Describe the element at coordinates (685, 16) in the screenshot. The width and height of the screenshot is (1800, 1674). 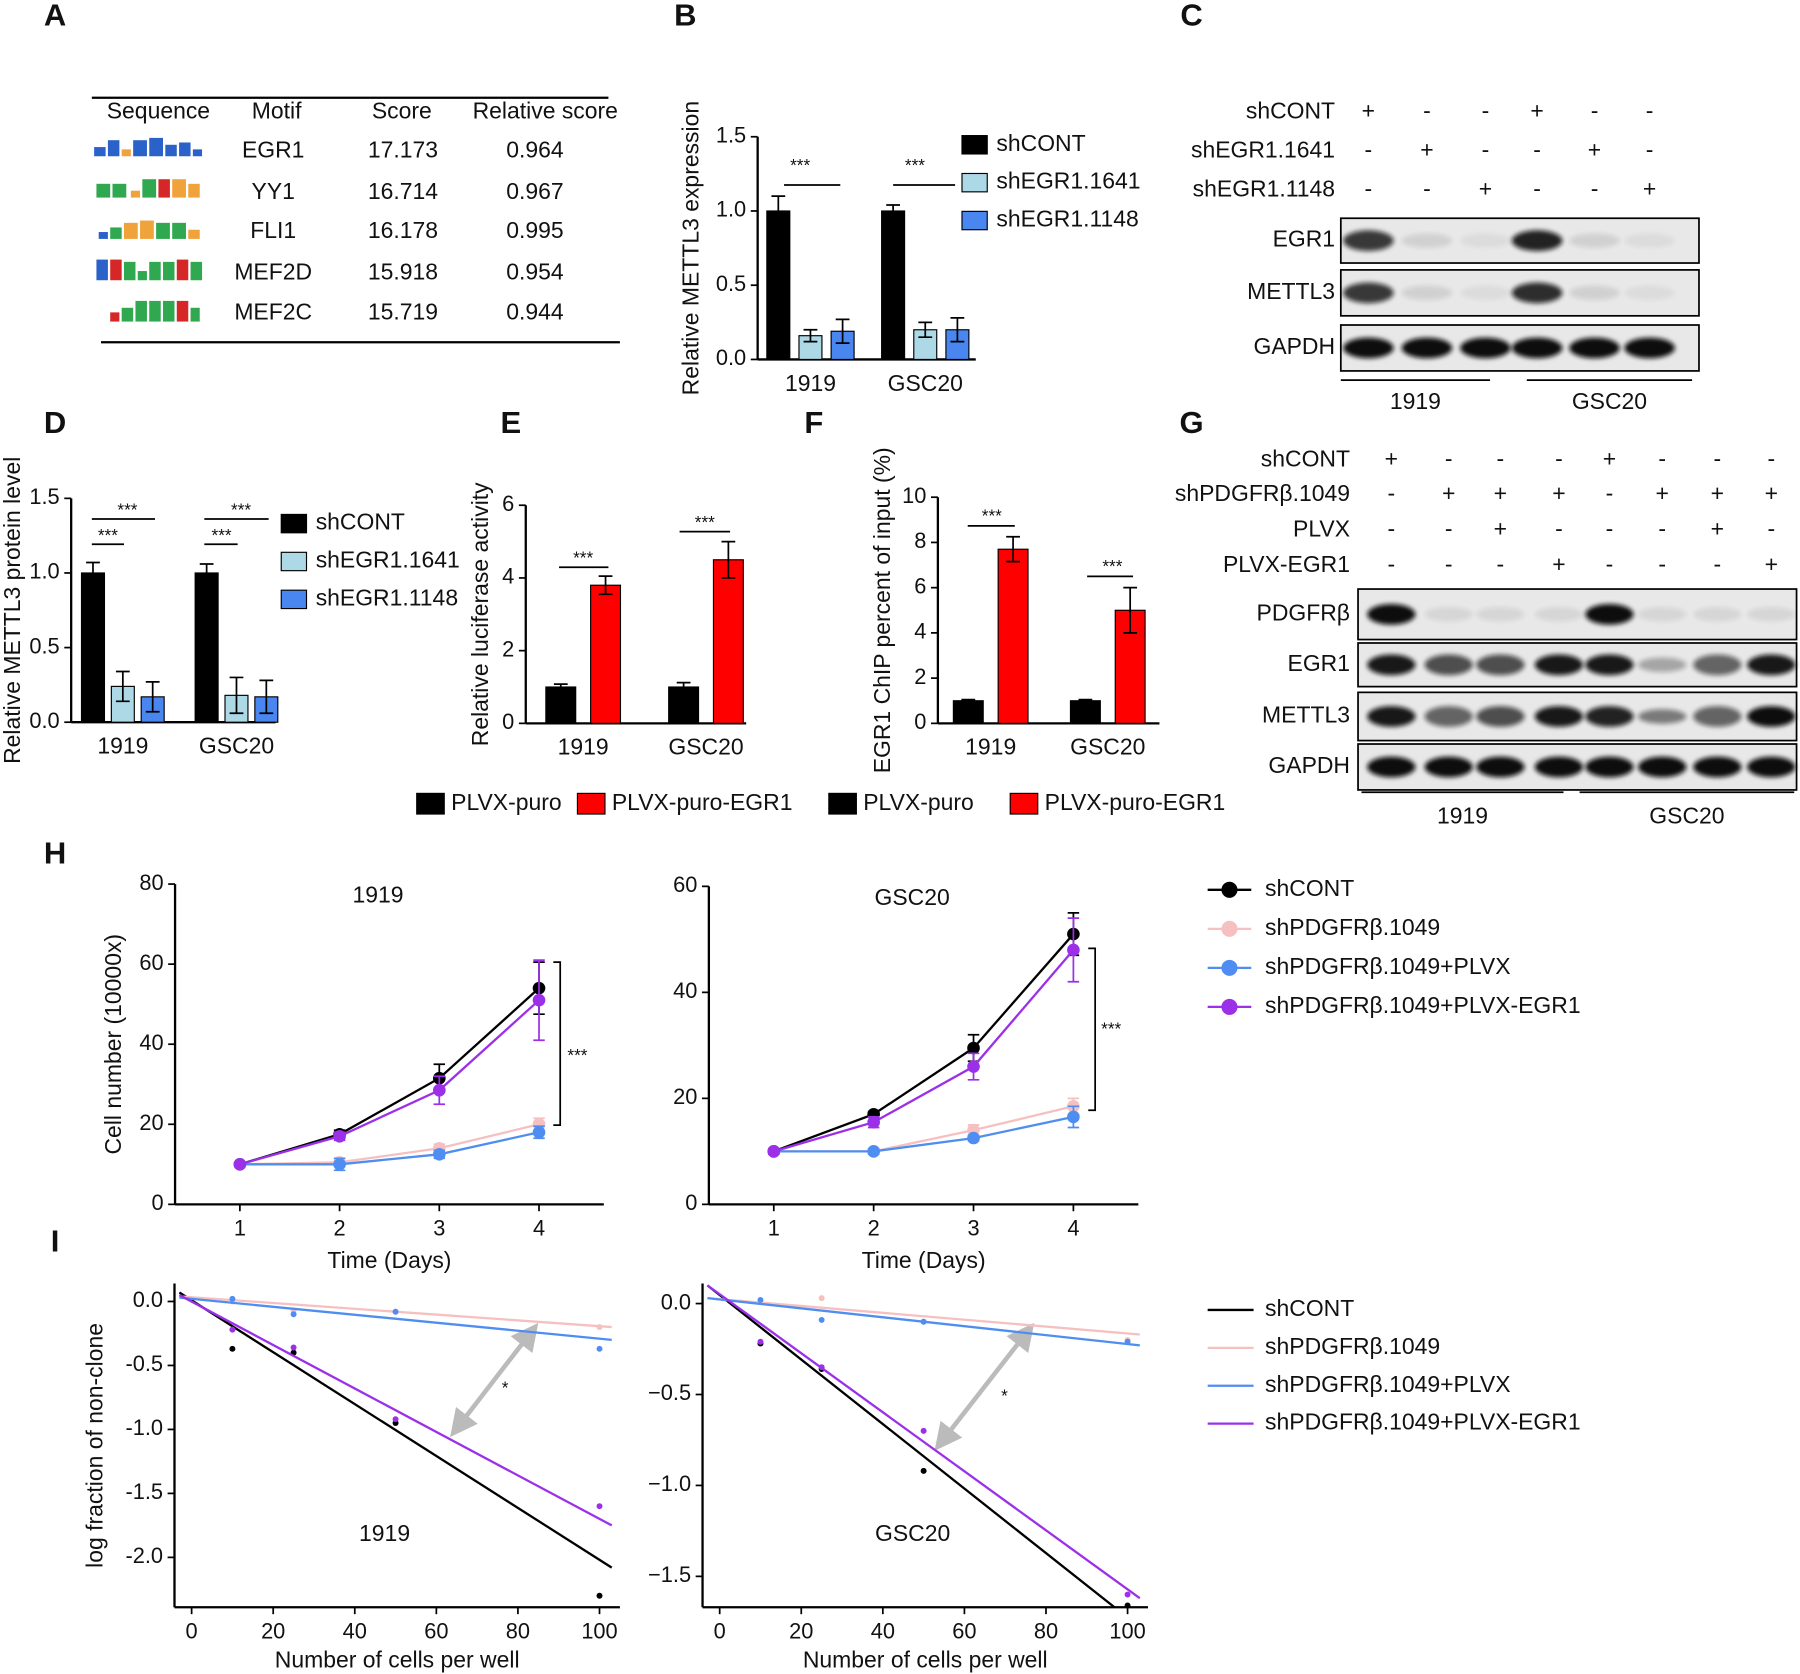
I see `panel-label: B` at that location.